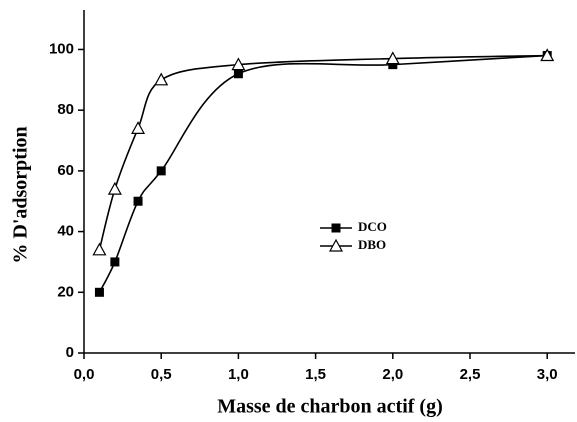 This screenshot has height=422, width=577. What do you see at coordinates (65, 231) in the screenshot?
I see `y-tick-label: 40` at bounding box center [65, 231].